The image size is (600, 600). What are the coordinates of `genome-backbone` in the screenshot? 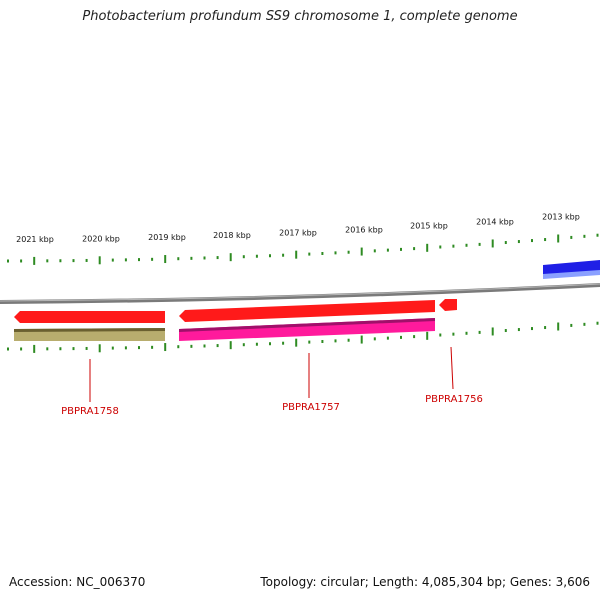 It's located at (300, 293).